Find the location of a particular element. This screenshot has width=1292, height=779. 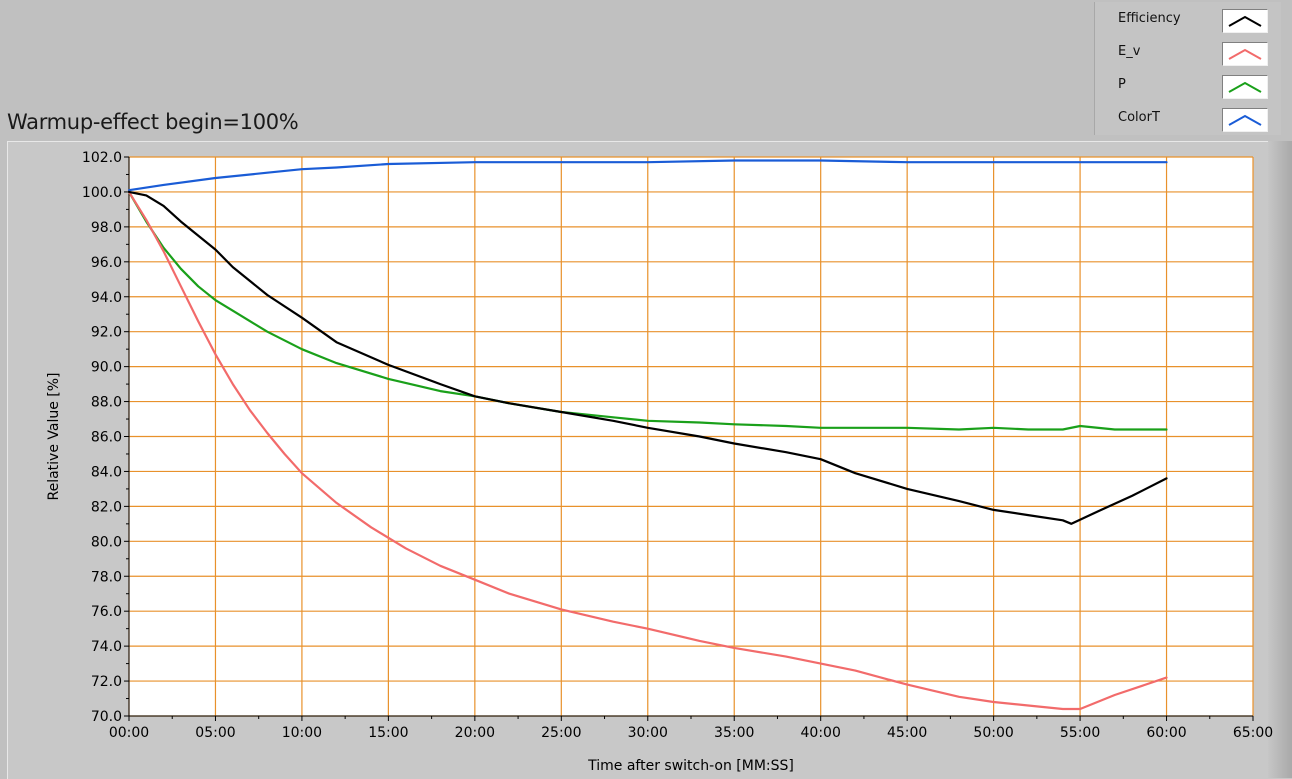

legend-item-efficiency: Efficiency is located at coordinates (1188, 20).